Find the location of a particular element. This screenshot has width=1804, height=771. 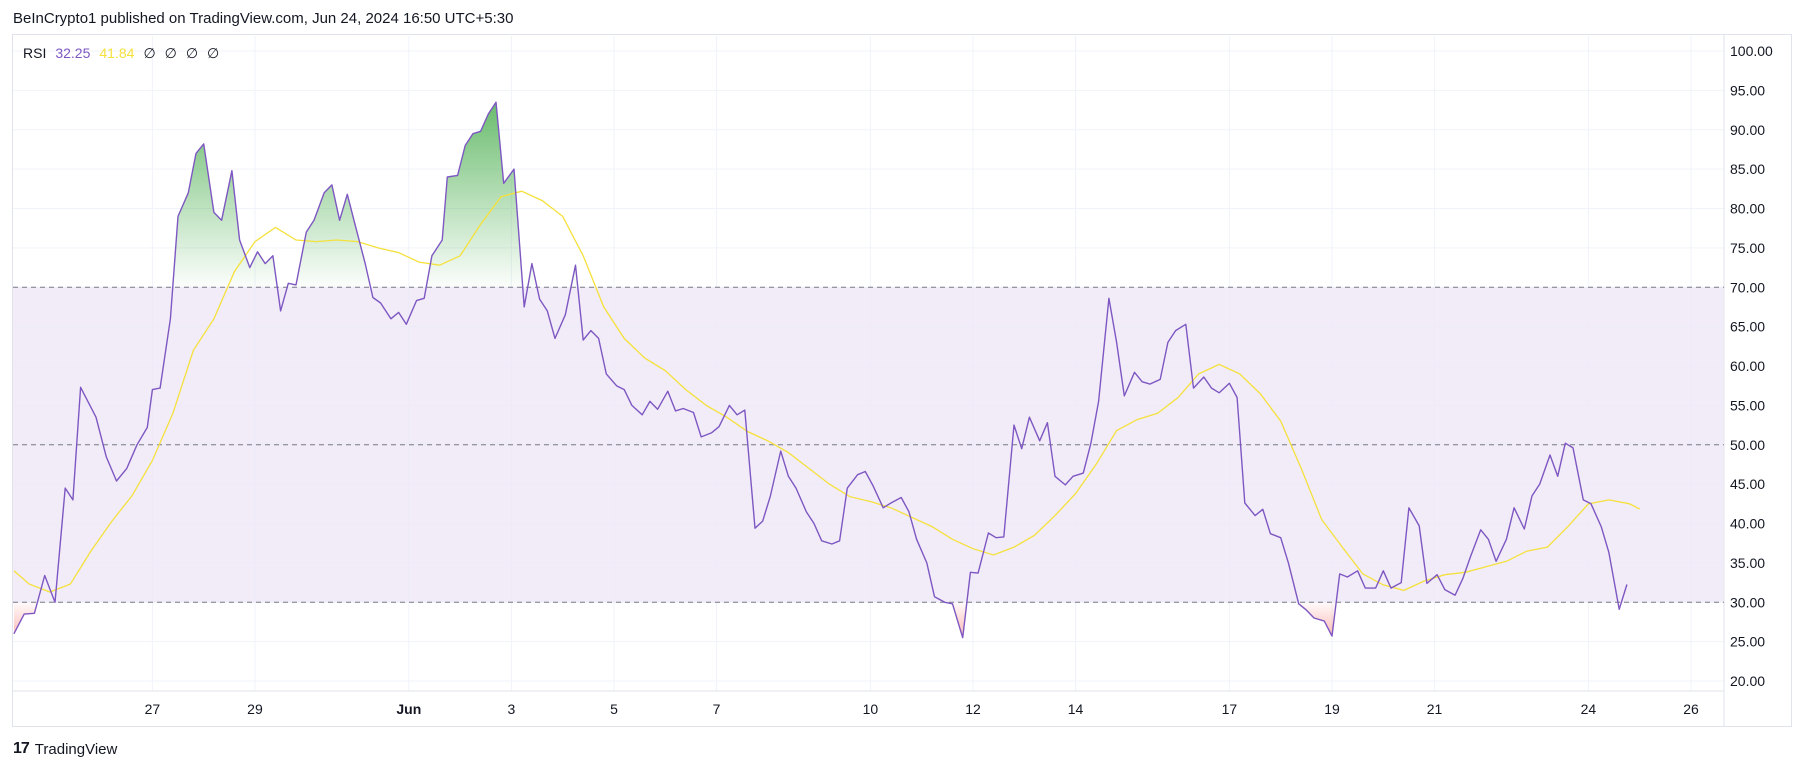

x-axis: 27 29 Jun 3 5 7 10 12 14 17 19 21 24 26 is located at coordinates (922, 709).